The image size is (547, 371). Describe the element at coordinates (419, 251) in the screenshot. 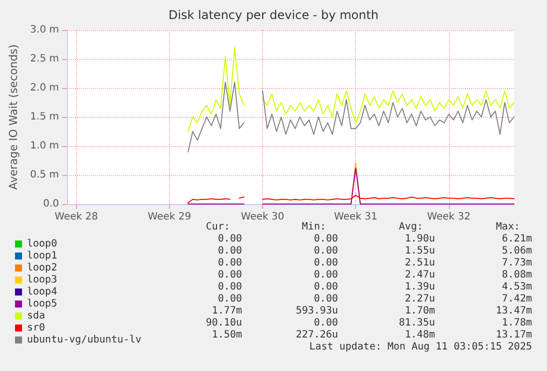

I see `text: 1.55u` at that location.